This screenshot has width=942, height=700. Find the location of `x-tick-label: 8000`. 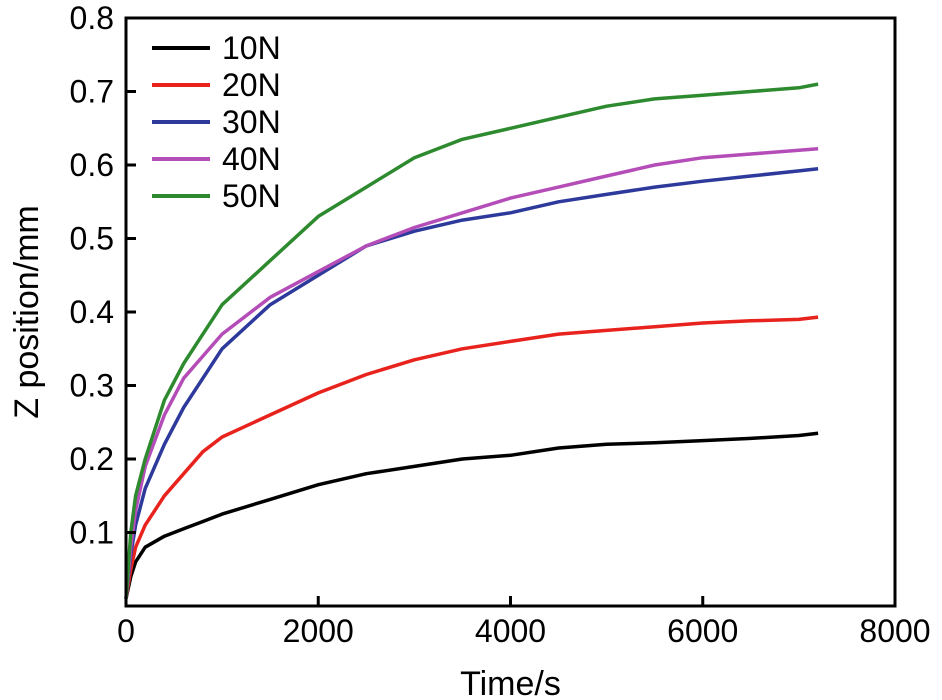

x-tick-label: 8000 is located at coordinates (894, 631).